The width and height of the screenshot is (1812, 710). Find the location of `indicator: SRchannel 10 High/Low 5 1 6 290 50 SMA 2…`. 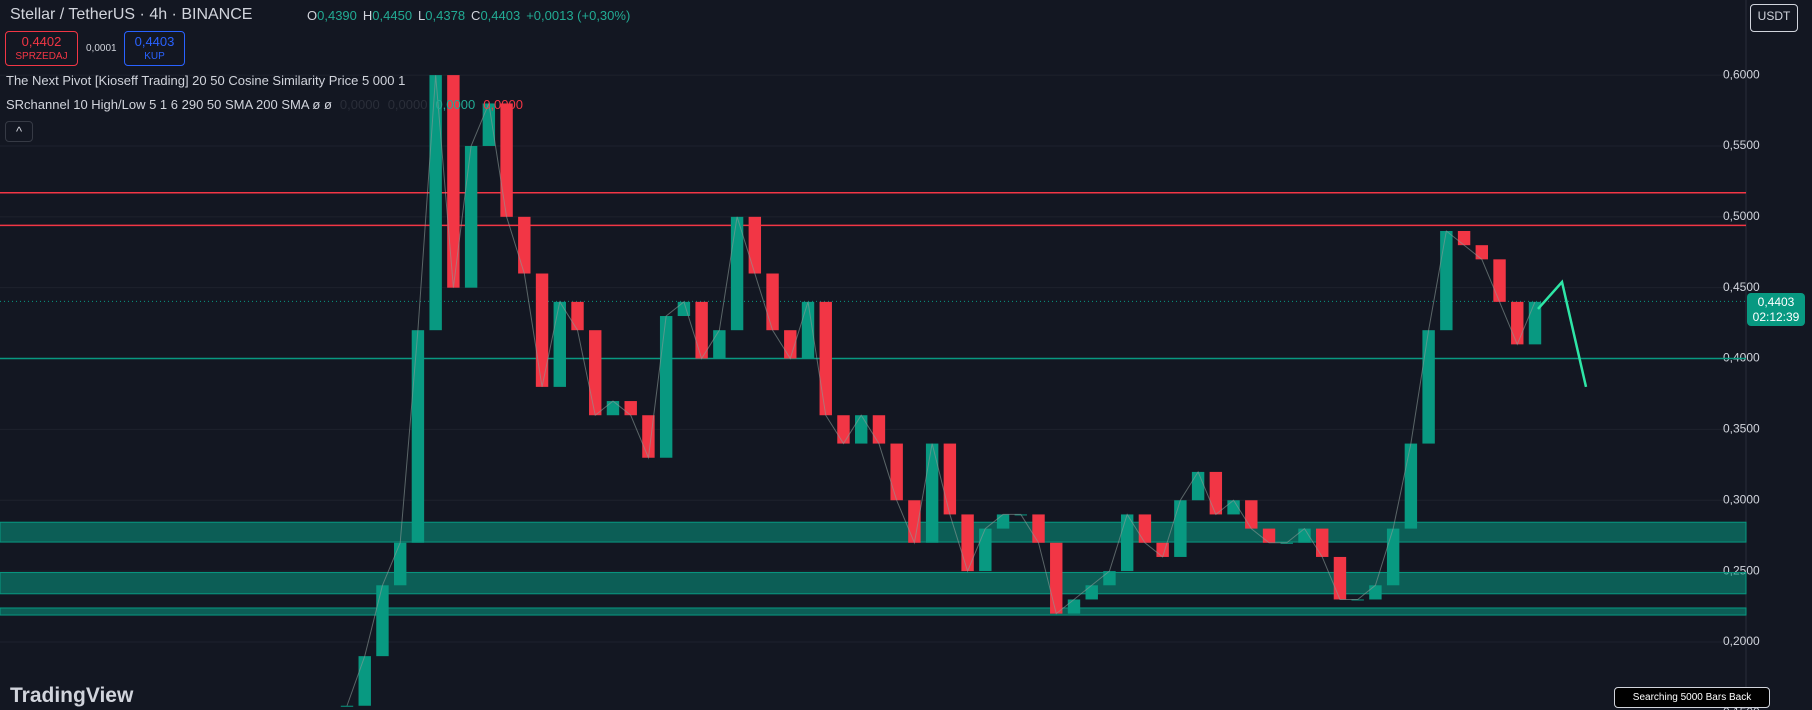

indicator: SRchannel 10 High/Low 5 1 6 290 50 SMA 2… is located at coordinates (264, 104).